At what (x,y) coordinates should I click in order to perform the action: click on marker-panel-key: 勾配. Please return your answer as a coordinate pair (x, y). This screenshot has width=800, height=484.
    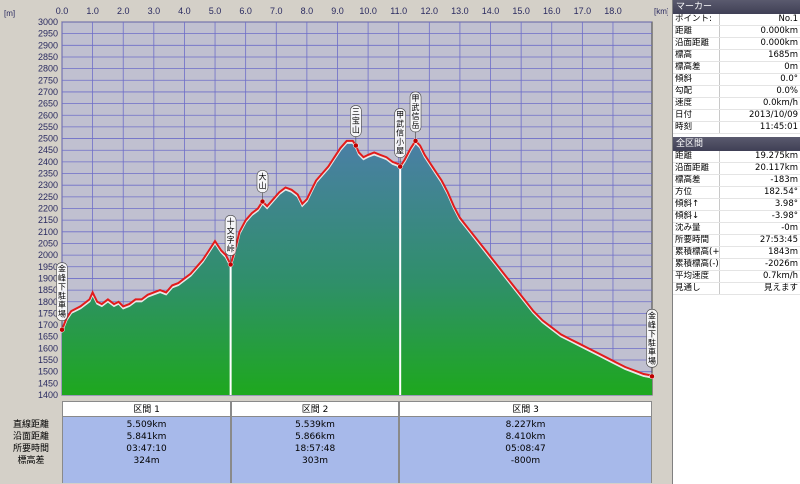
    Looking at the image, I should click on (696, 91).